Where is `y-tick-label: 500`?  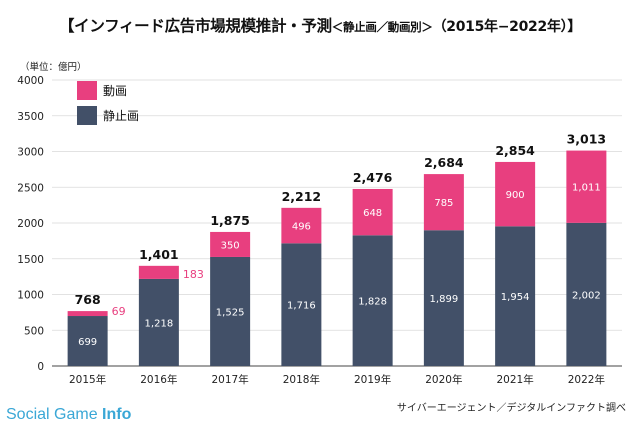
y-tick-label: 500 is located at coordinates (34, 331).